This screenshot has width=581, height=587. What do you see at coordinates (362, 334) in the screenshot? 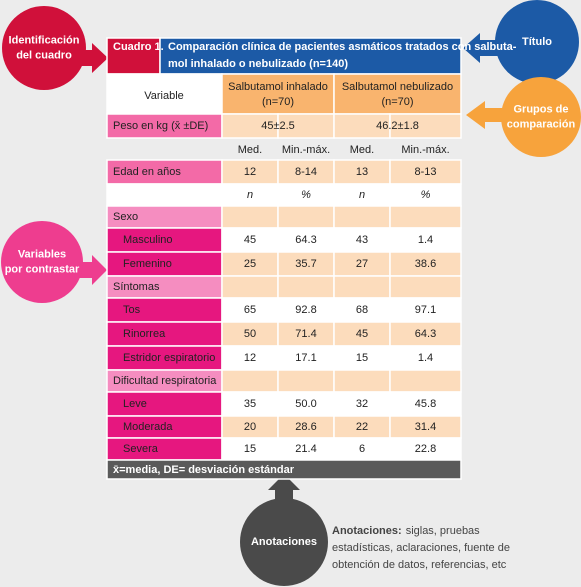
I see `cell-value: 45` at bounding box center [362, 334].